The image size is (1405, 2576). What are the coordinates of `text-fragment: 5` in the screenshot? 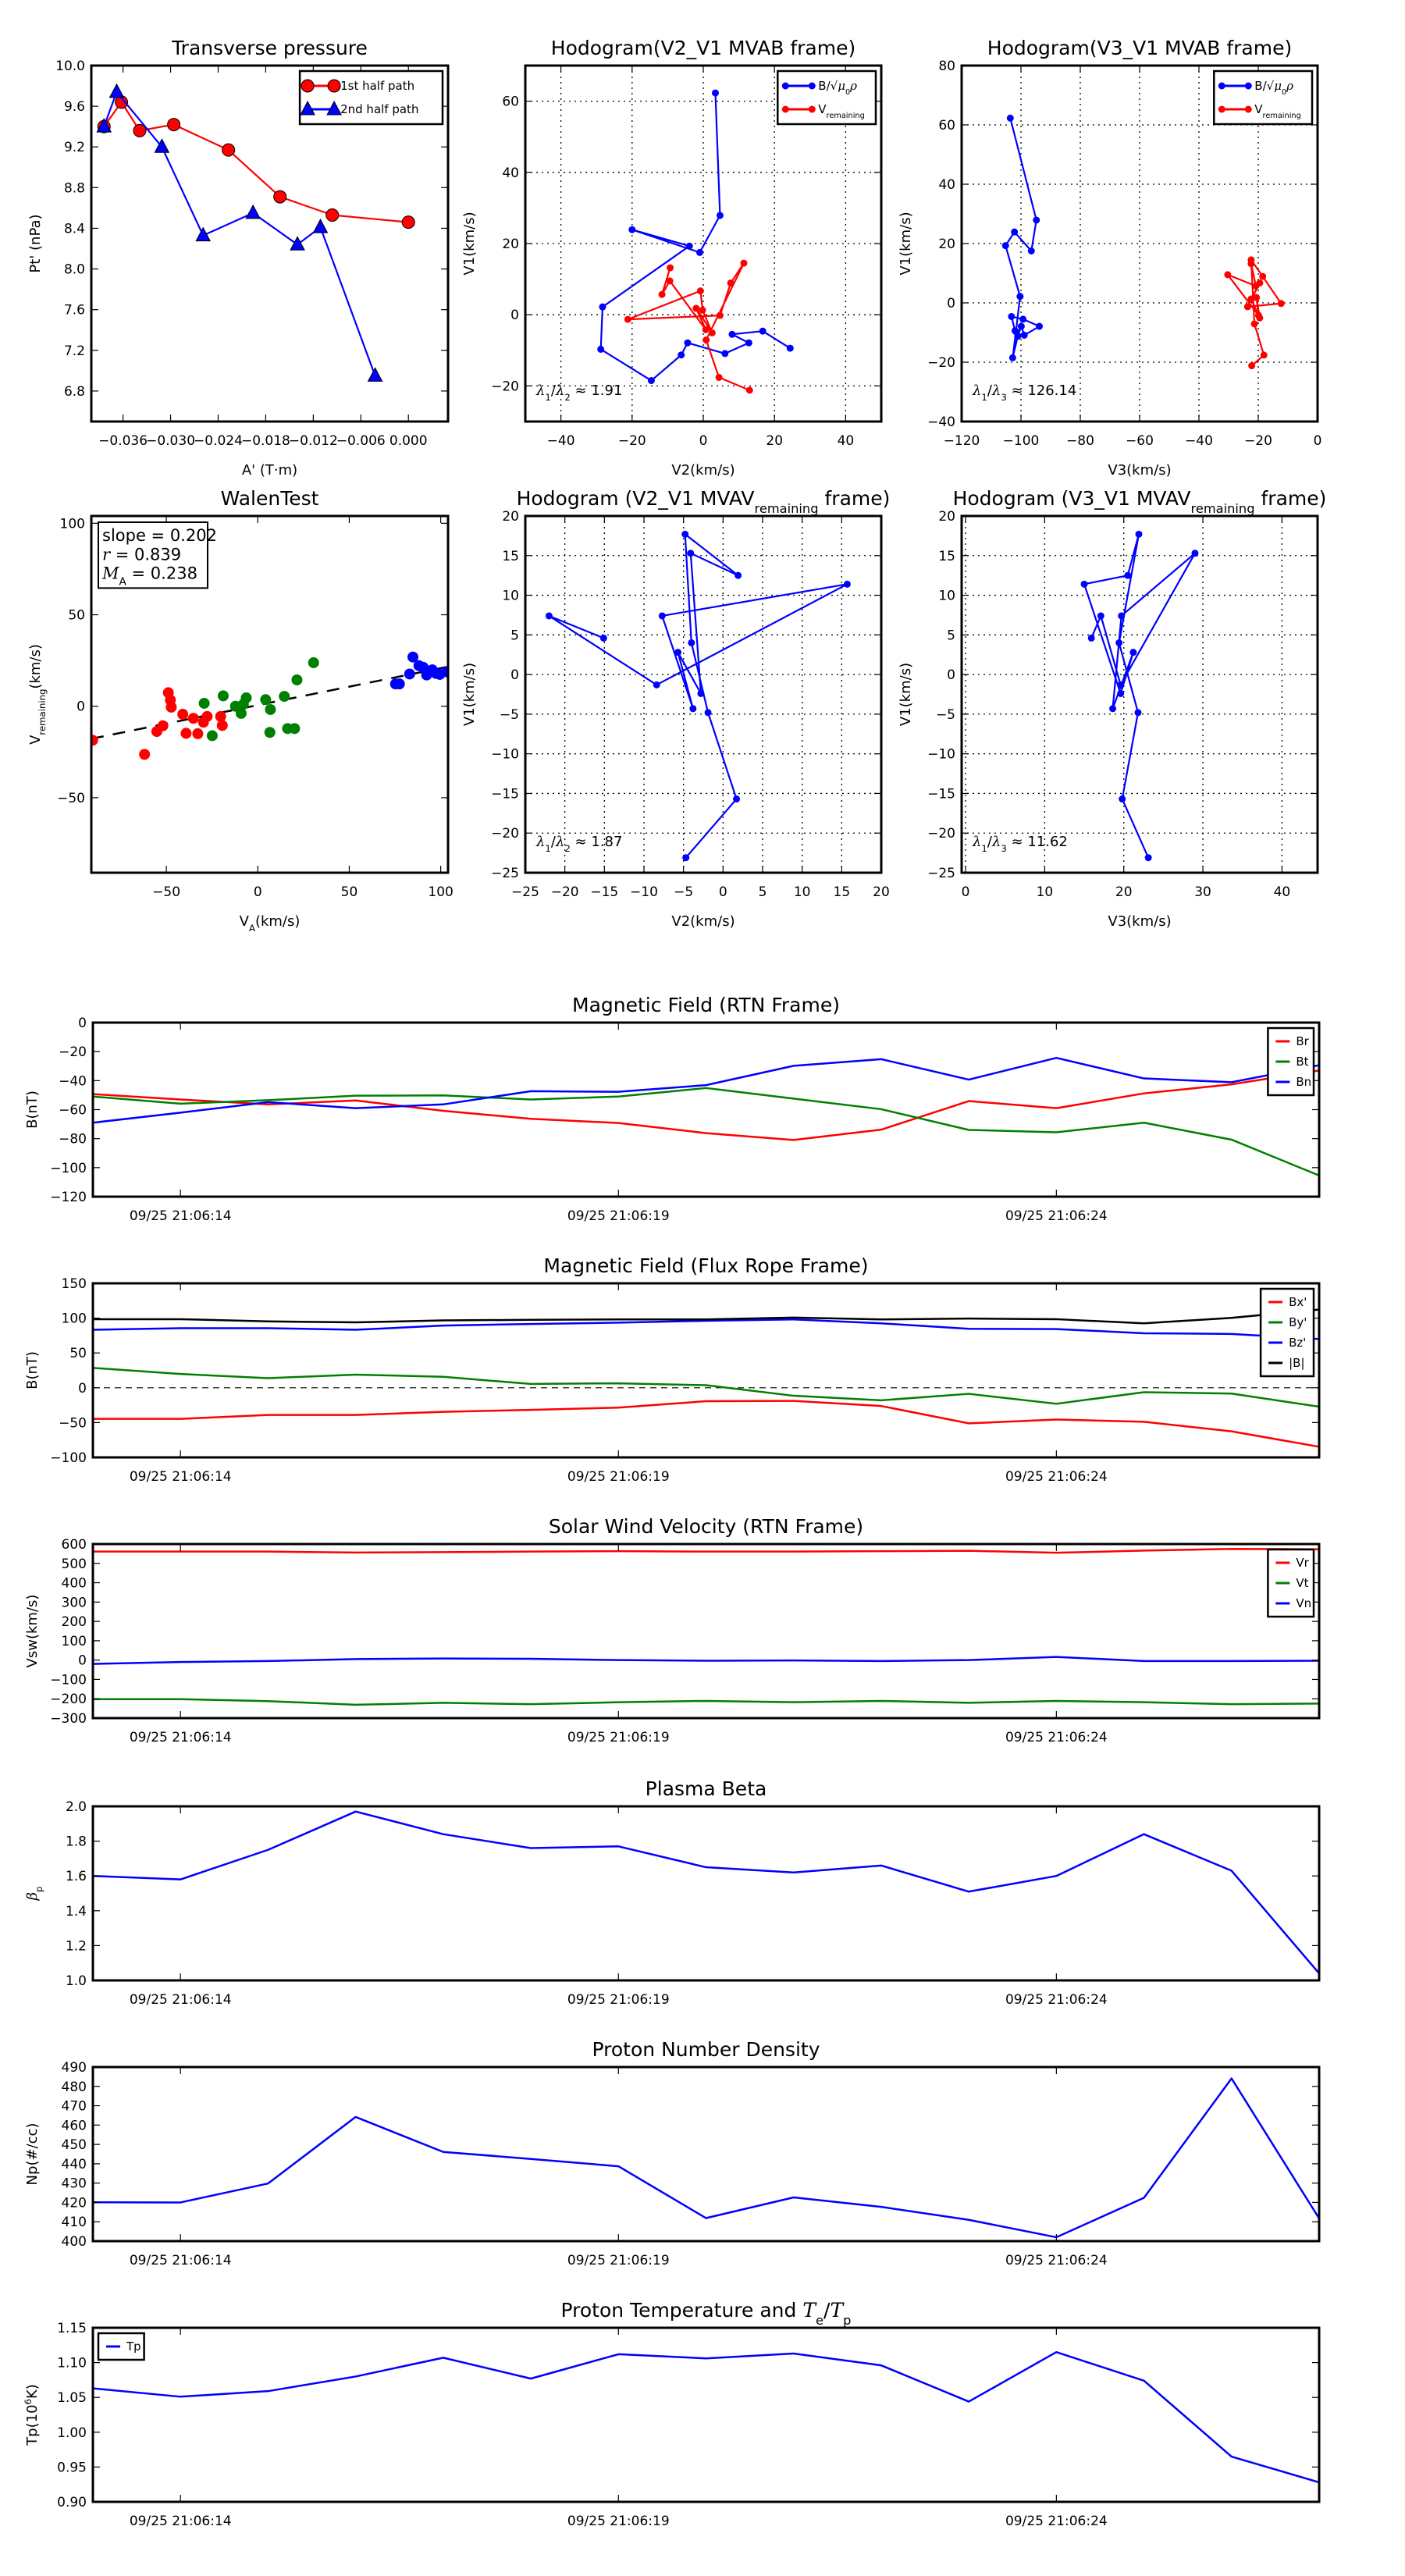 It's located at (951, 635).